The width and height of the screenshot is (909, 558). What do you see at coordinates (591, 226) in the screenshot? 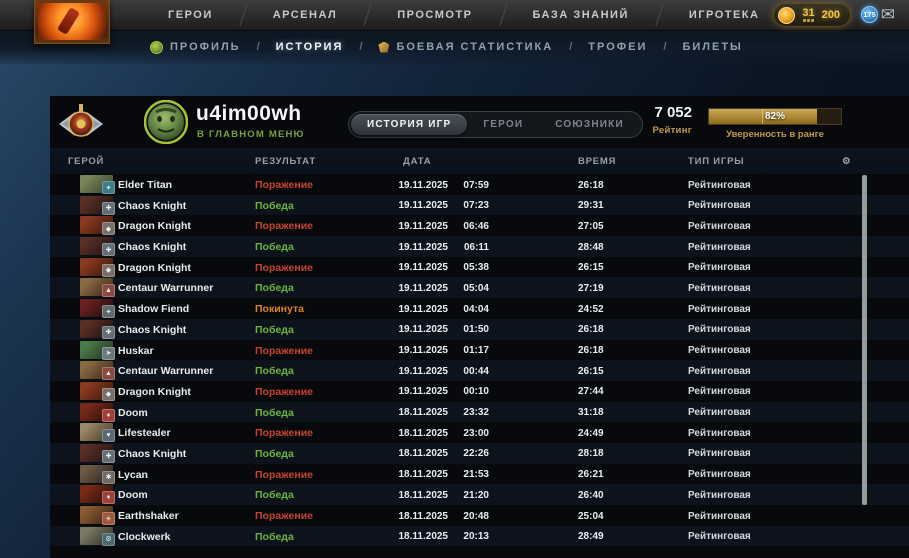
I see `match-duration: 27:05` at bounding box center [591, 226].